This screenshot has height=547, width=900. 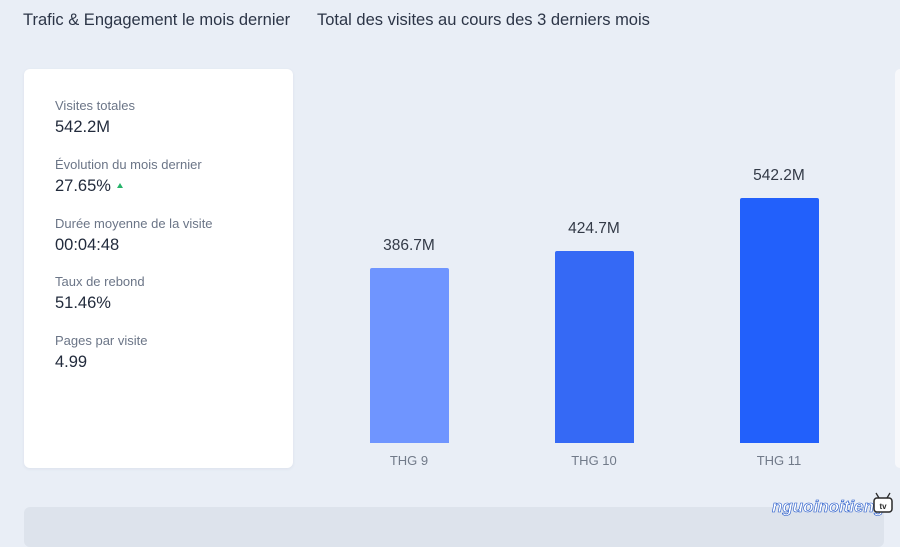 I want to click on stat-label: Taux de rebond, so click(x=100, y=281).